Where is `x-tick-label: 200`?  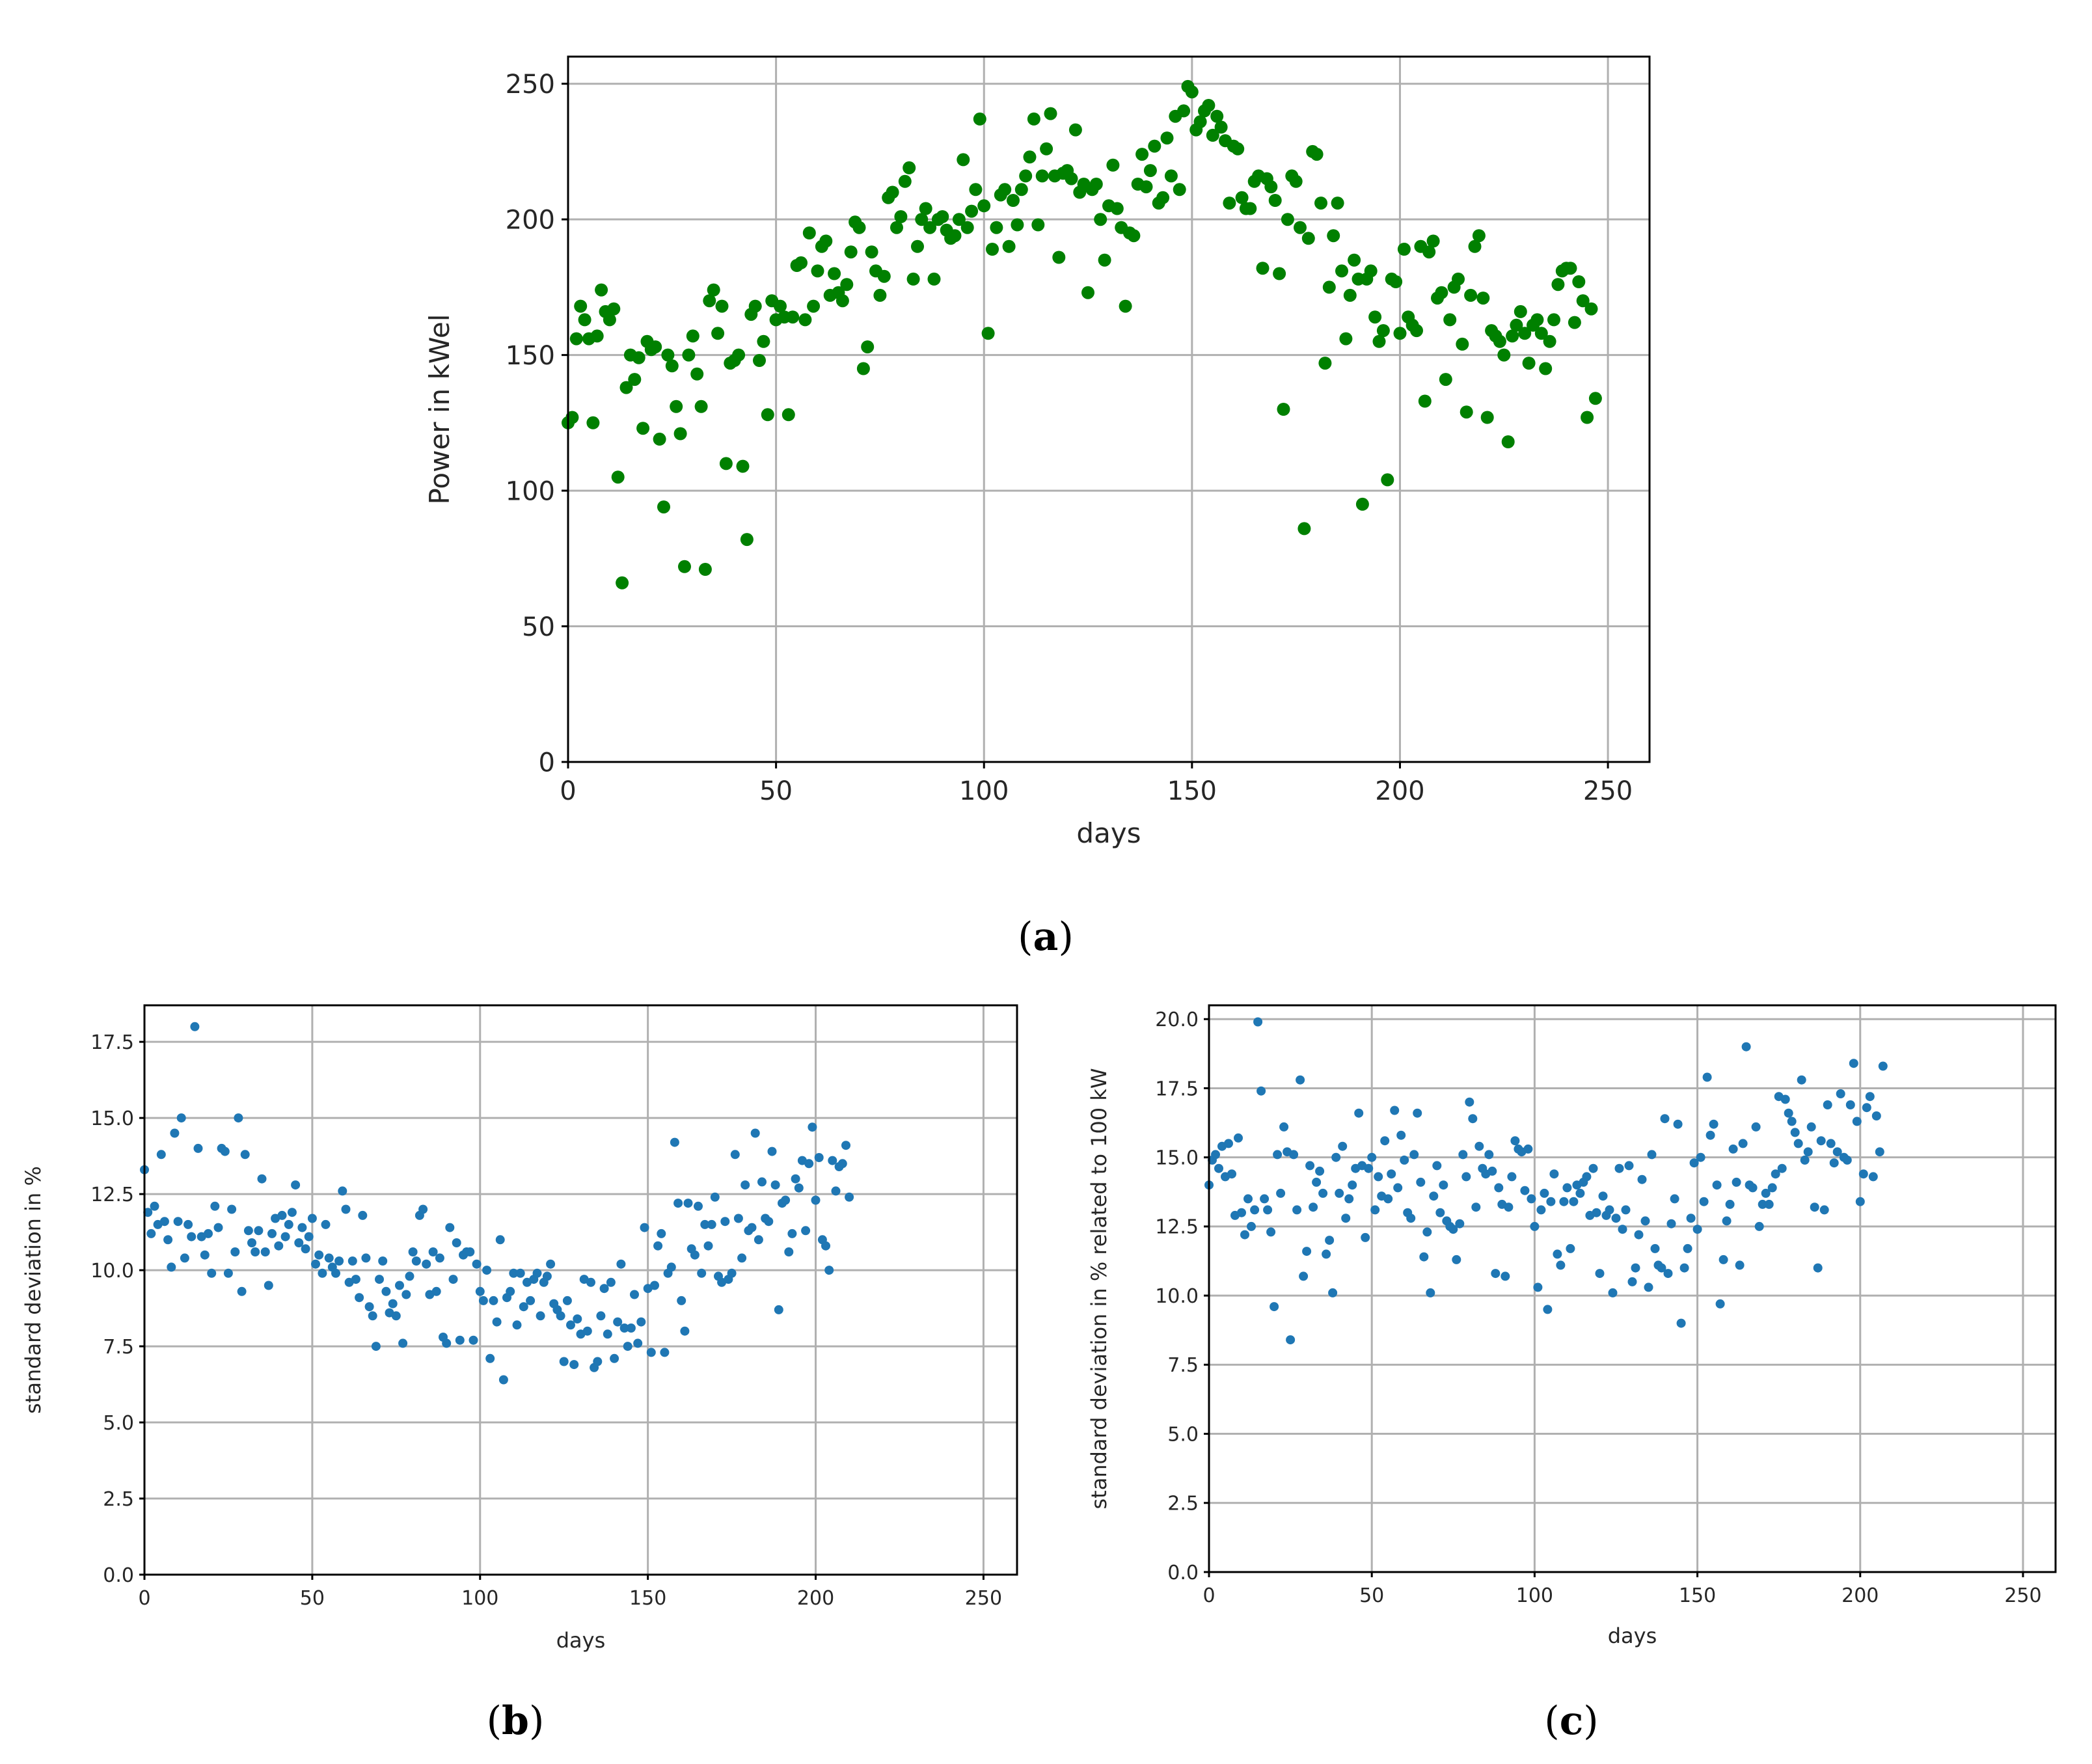
x-tick-label: 200 is located at coordinates (815, 1598).